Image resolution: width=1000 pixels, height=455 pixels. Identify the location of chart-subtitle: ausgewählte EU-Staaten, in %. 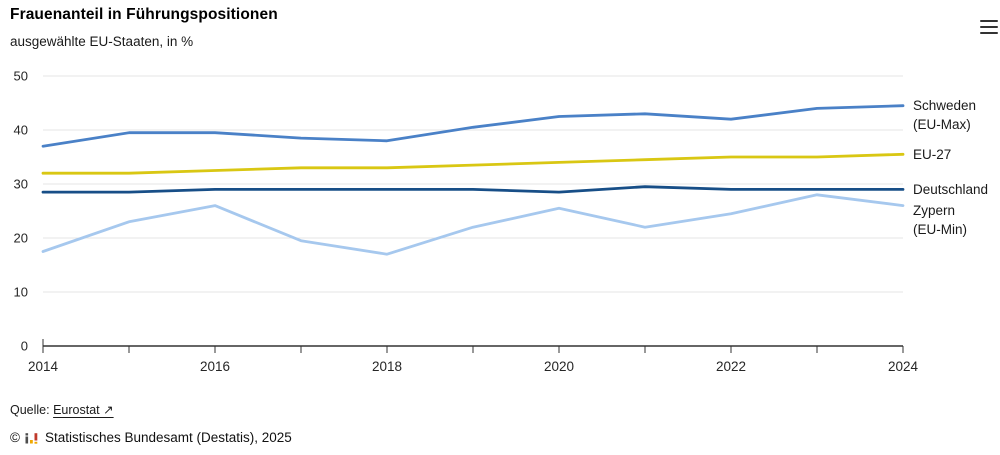
(102, 41).